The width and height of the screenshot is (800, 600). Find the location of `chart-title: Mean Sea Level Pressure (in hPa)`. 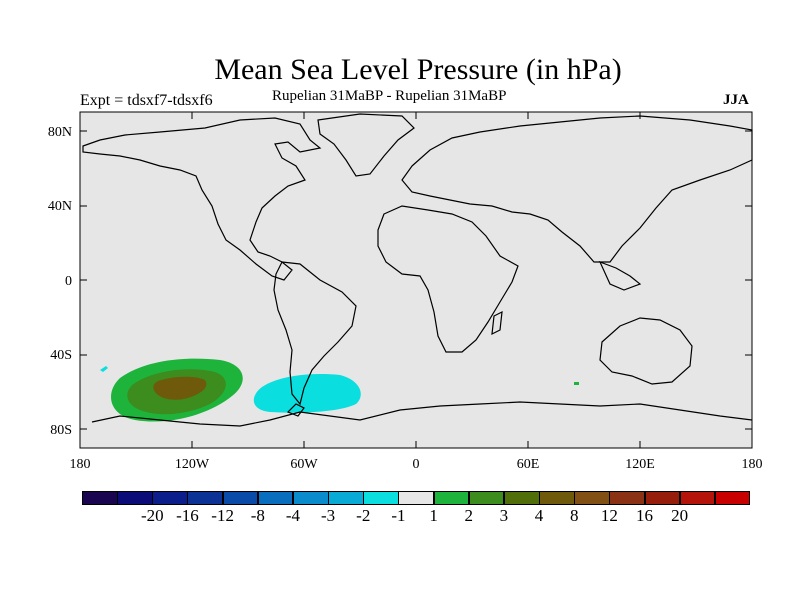

chart-title: Mean Sea Level Pressure (in hPa) is located at coordinates (418, 69).